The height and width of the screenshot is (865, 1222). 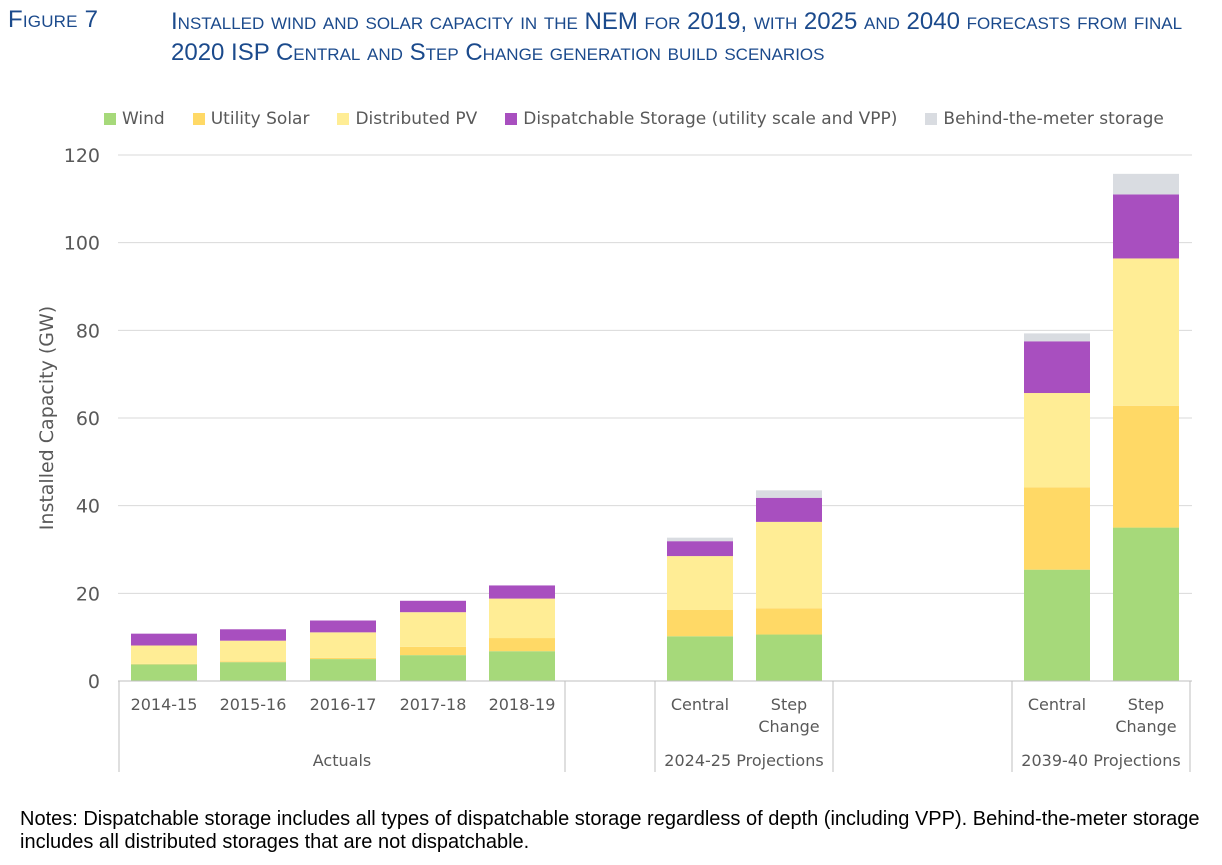 I want to click on y-axis-label: Installed Capacity (GW), so click(x=47, y=418).